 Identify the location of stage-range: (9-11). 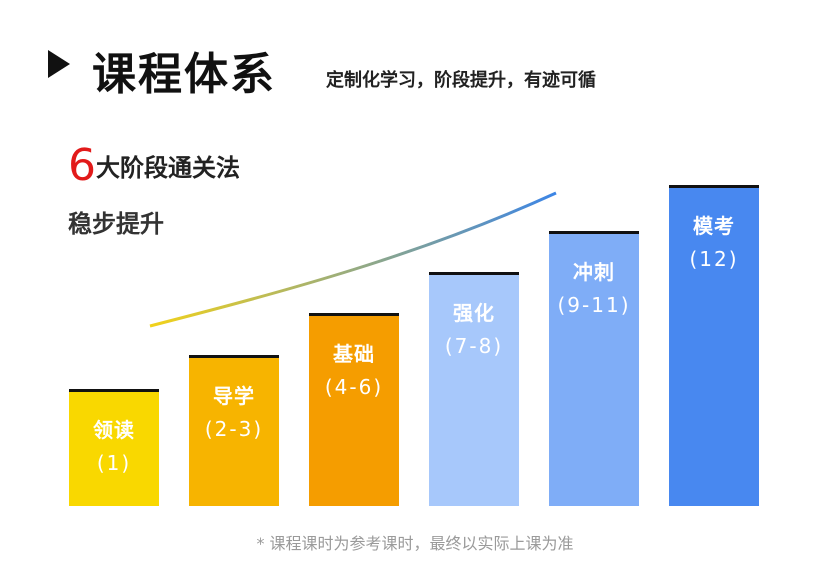
(594, 305).